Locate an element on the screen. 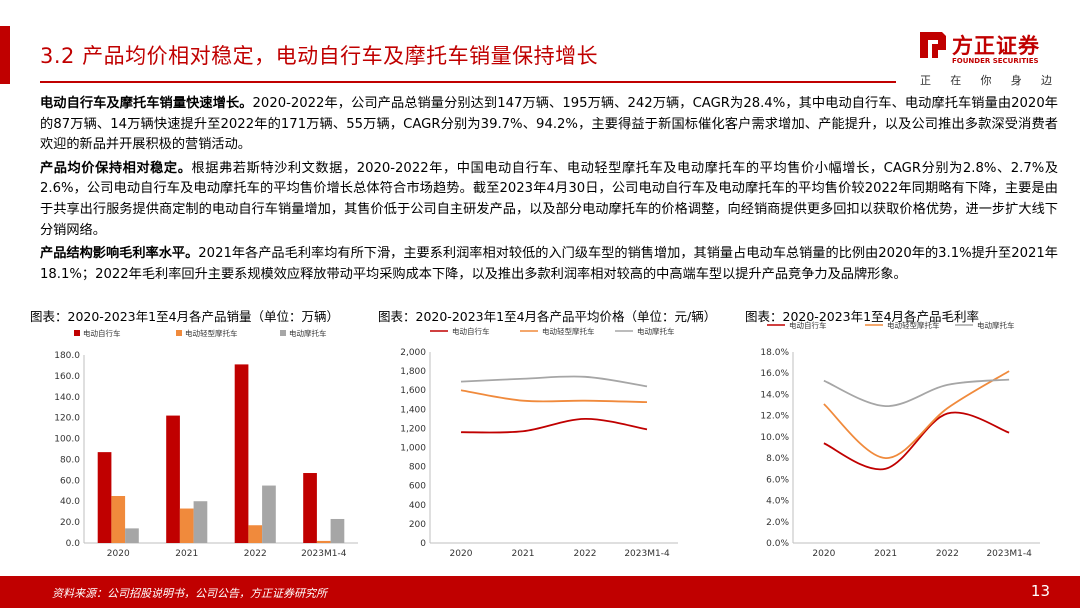 Image resolution: width=1080 pixels, height=608 pixels. y-tick-label: 80.0 is located at coordinates (70, 460).